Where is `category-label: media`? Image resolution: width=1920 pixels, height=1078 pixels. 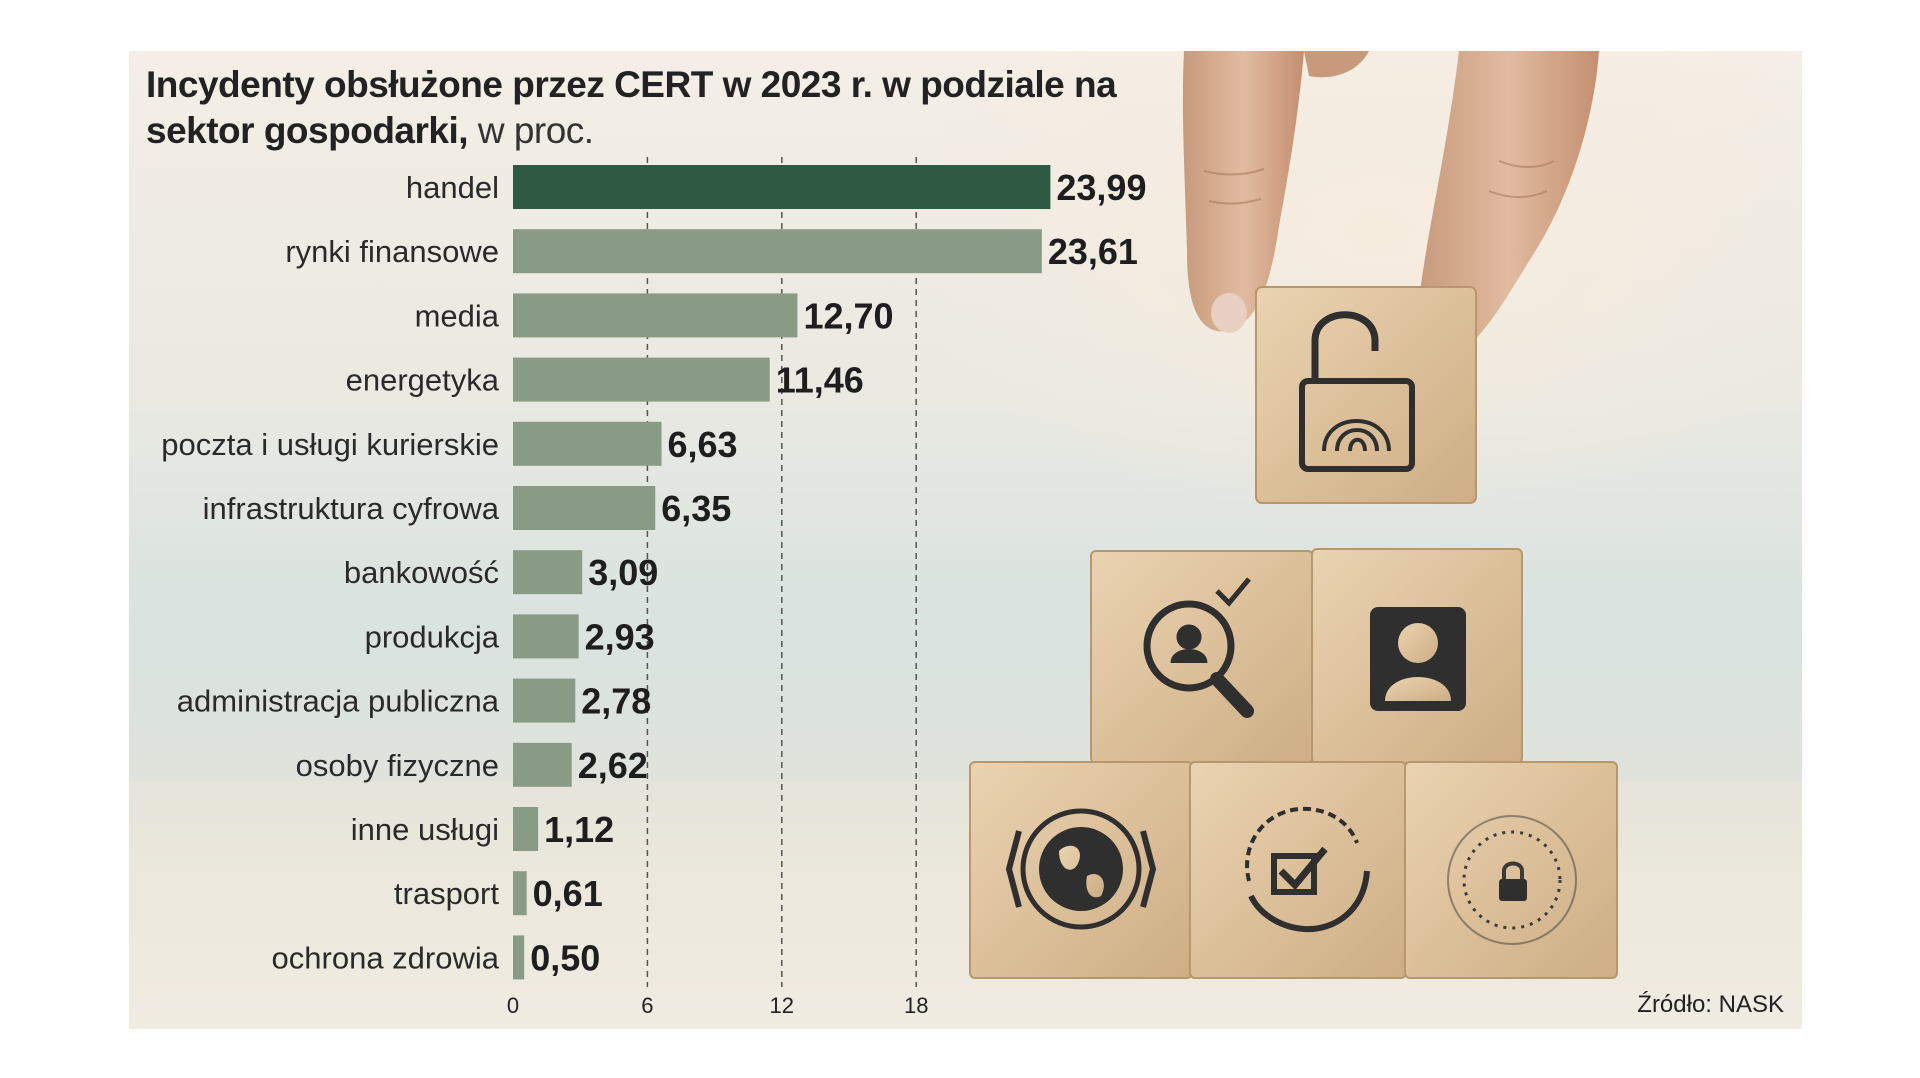
category-label: media is located at coordinates (457, 315).